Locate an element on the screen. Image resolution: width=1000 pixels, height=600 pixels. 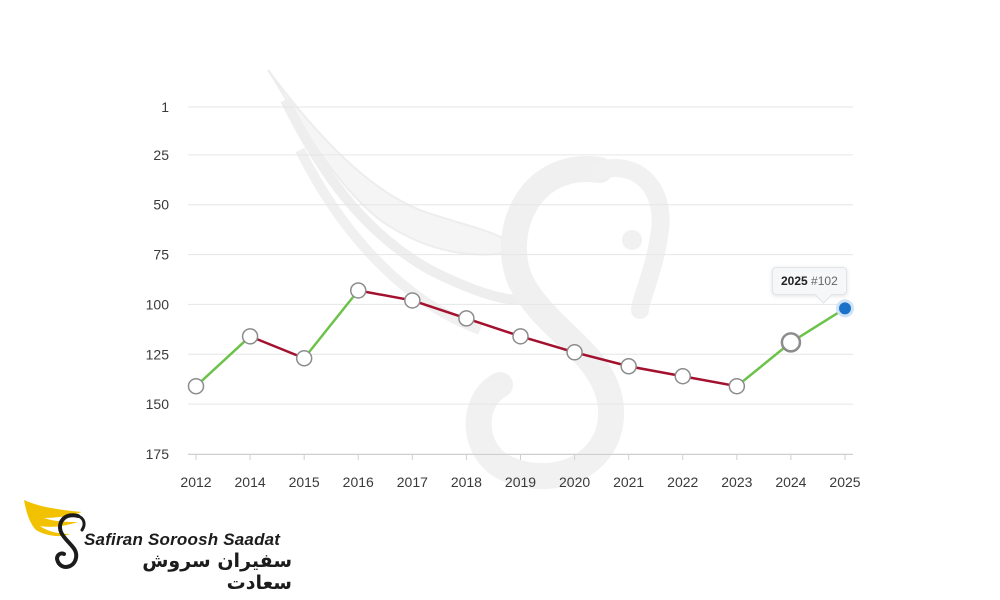
y-tick-label: 100 is located at coordinates (158, 304).